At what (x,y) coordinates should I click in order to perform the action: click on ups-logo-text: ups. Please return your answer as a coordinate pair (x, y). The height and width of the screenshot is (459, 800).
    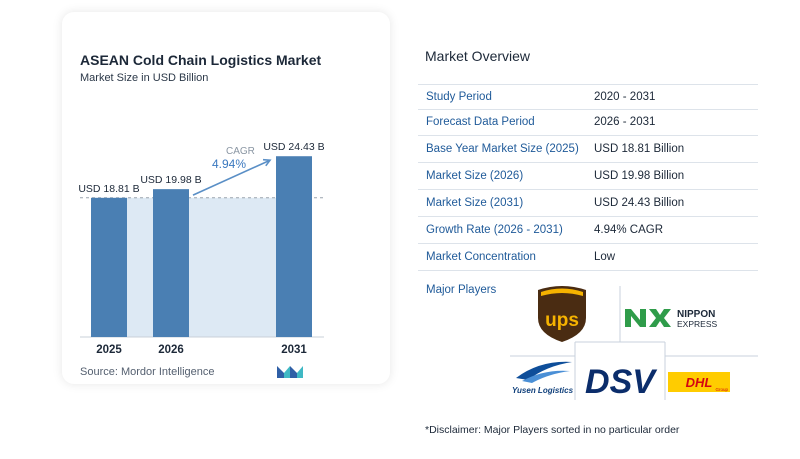
    Looking at the image, I should click on (562, 320).